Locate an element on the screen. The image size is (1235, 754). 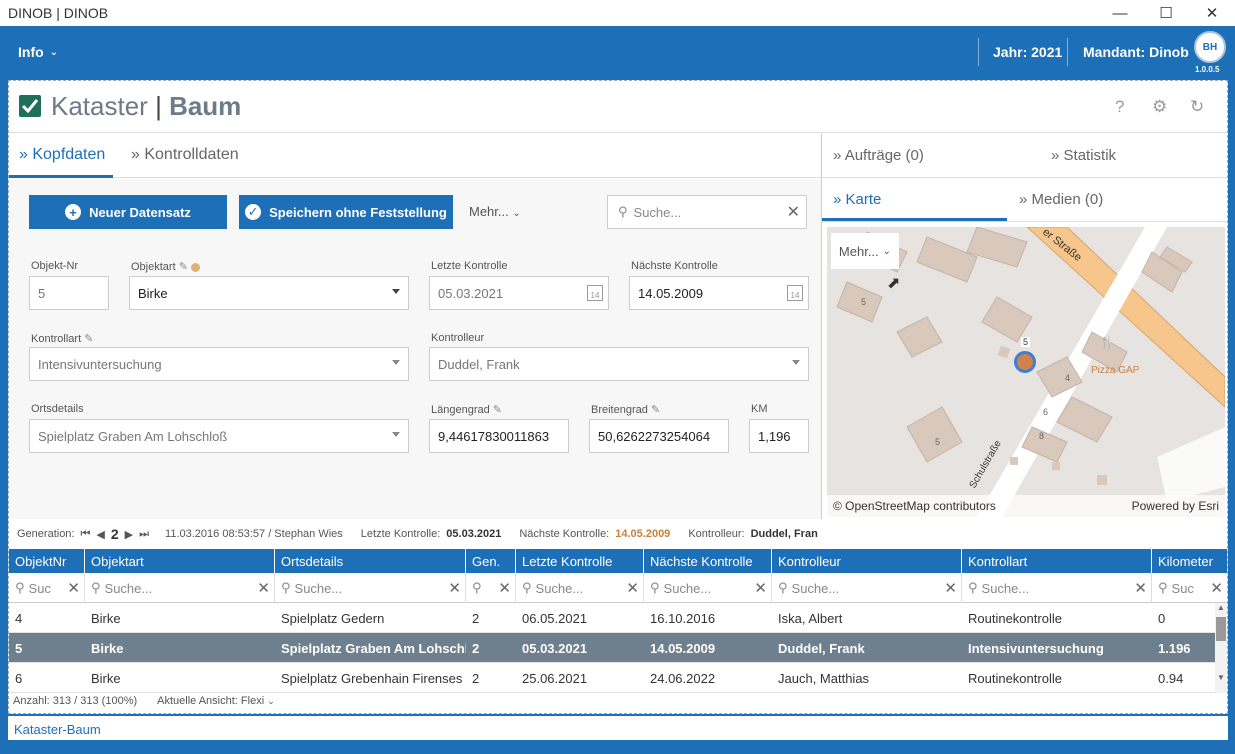
help-icon: ? is located at coordinates (1120, 106).